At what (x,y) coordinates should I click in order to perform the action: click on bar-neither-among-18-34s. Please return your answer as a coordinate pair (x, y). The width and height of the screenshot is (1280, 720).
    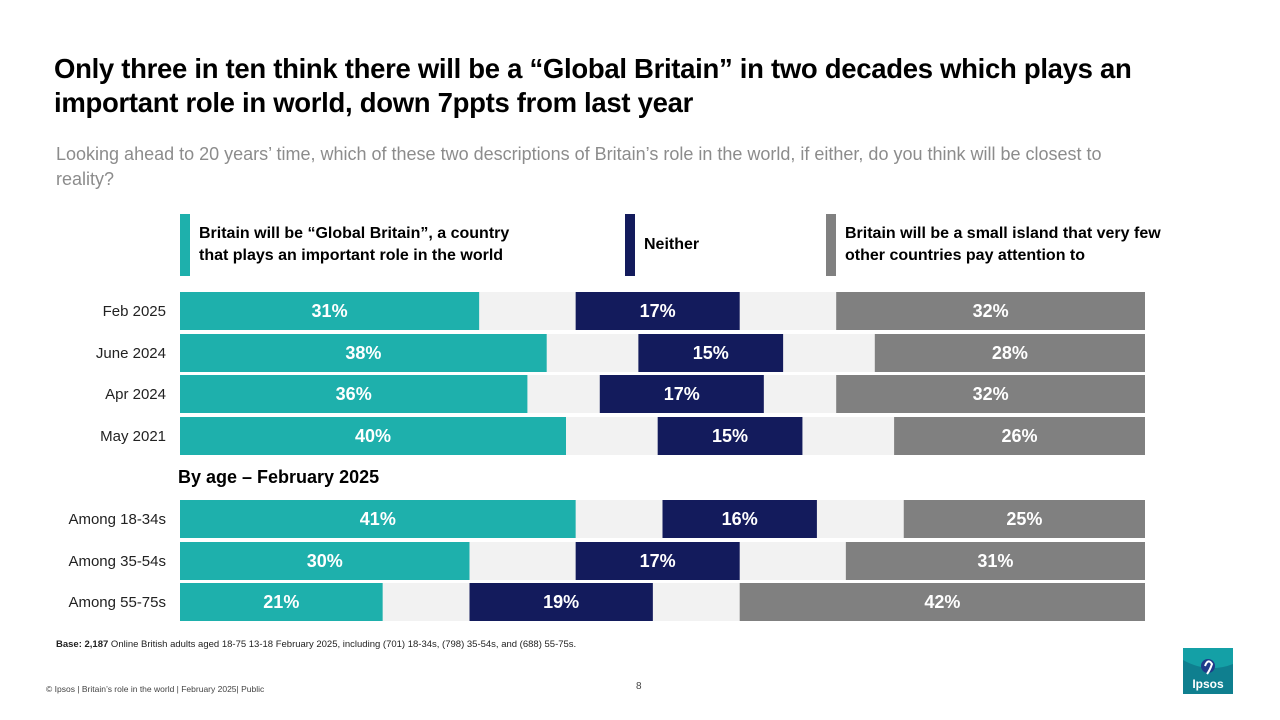
    Looking at the image, I should click on (739, 519).